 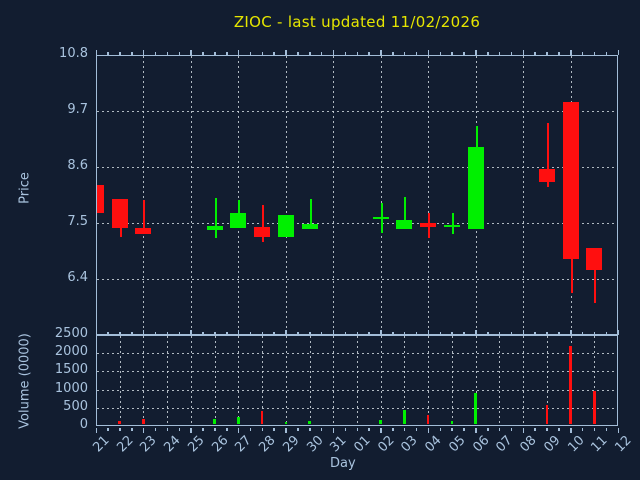 What do you see at coordinates (481, 444) in the screenshot?
I see `x-tick-label: 06` at bounding box center [481, 444].